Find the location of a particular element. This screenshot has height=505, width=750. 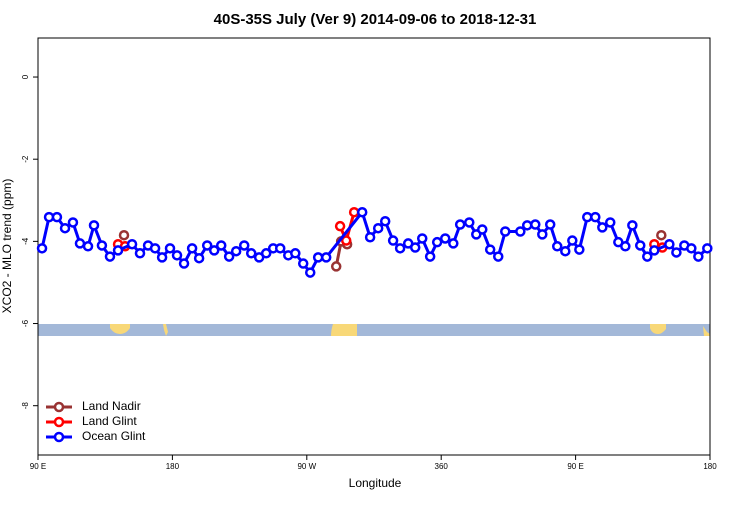

land-strip is located at coordinates (374, 330).